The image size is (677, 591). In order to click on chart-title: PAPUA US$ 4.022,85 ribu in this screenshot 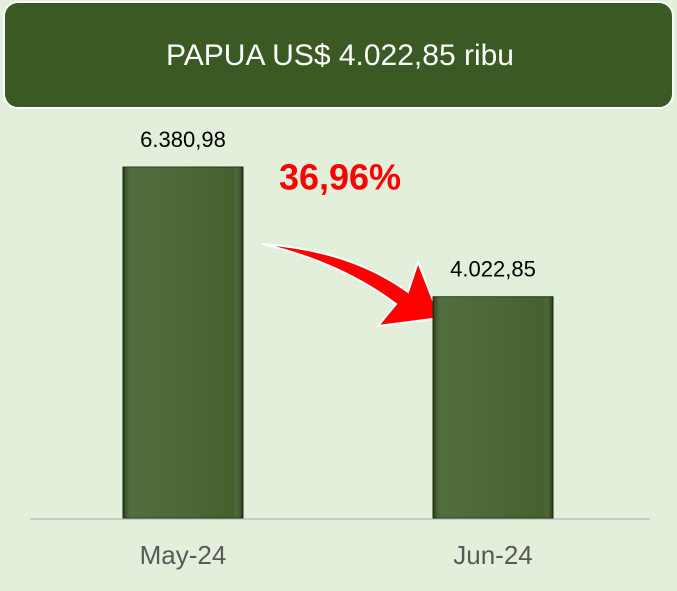, I will do `click(340, 55)`.